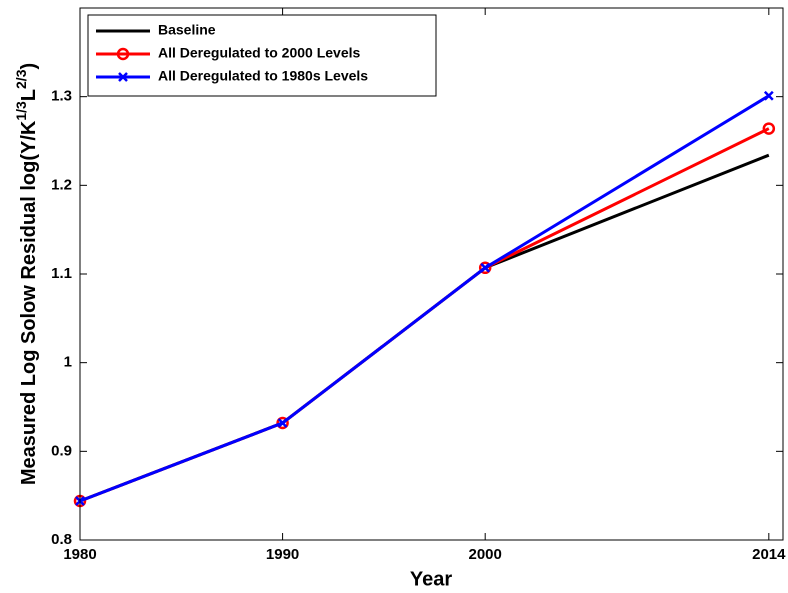  I want to click on x-tick-label: 2014, so click(769, 554).